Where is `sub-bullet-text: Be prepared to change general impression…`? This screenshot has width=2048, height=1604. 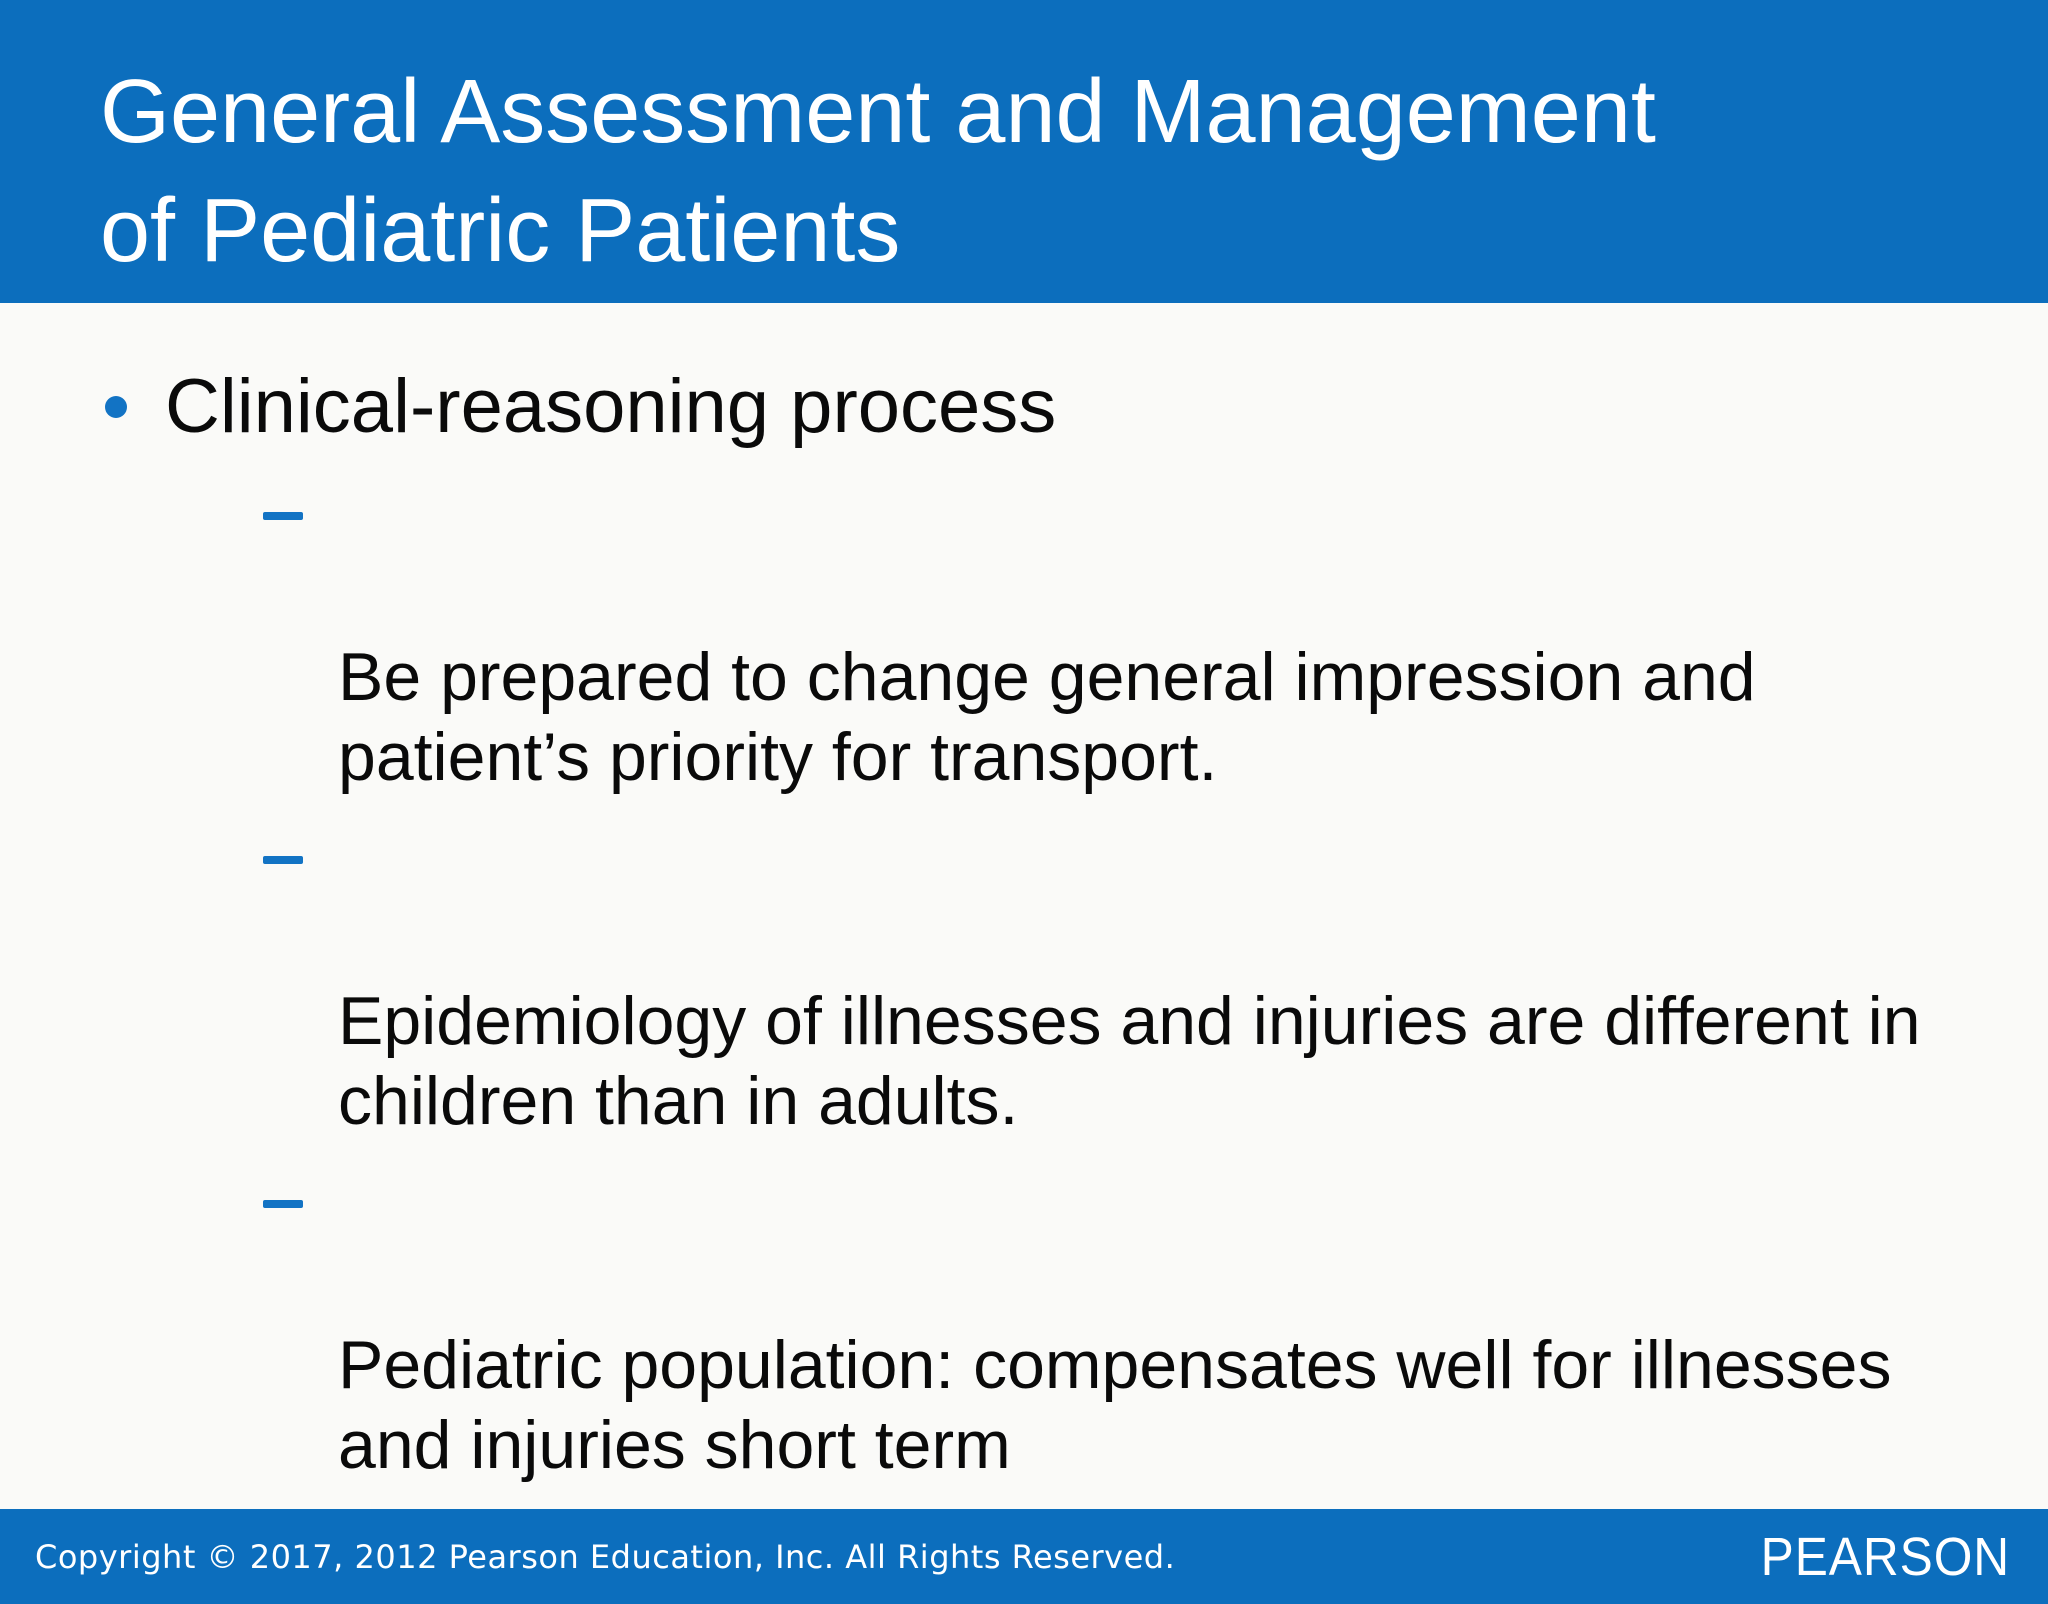 sub-bullet-text: Be prepared to change general impression… is located at coordinates (1047, 717).